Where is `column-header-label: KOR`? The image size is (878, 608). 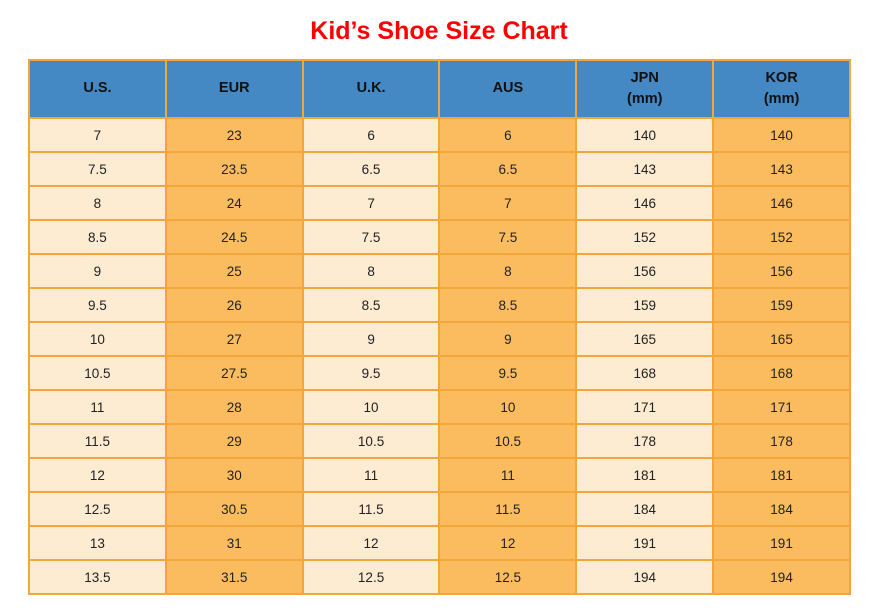 column-header-label: KOR is located at coordinates (781, 77).